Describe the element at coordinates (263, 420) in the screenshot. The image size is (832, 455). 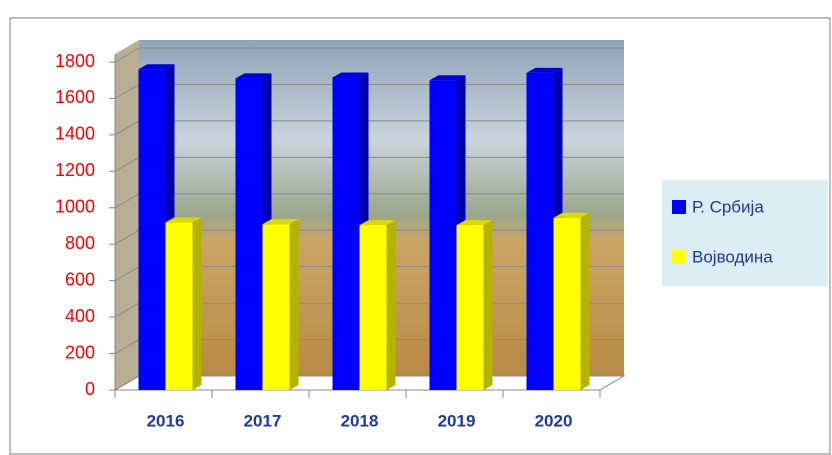
I see `x-tick-label: 2017` at that location.